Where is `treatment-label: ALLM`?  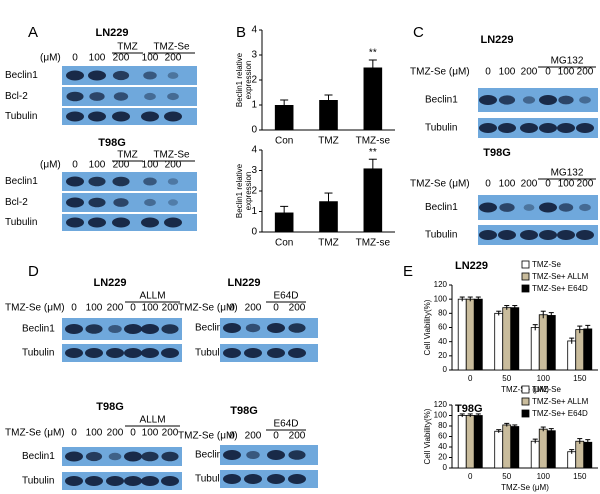
treatment-label: ALLM is located at coordinates (152, 296).